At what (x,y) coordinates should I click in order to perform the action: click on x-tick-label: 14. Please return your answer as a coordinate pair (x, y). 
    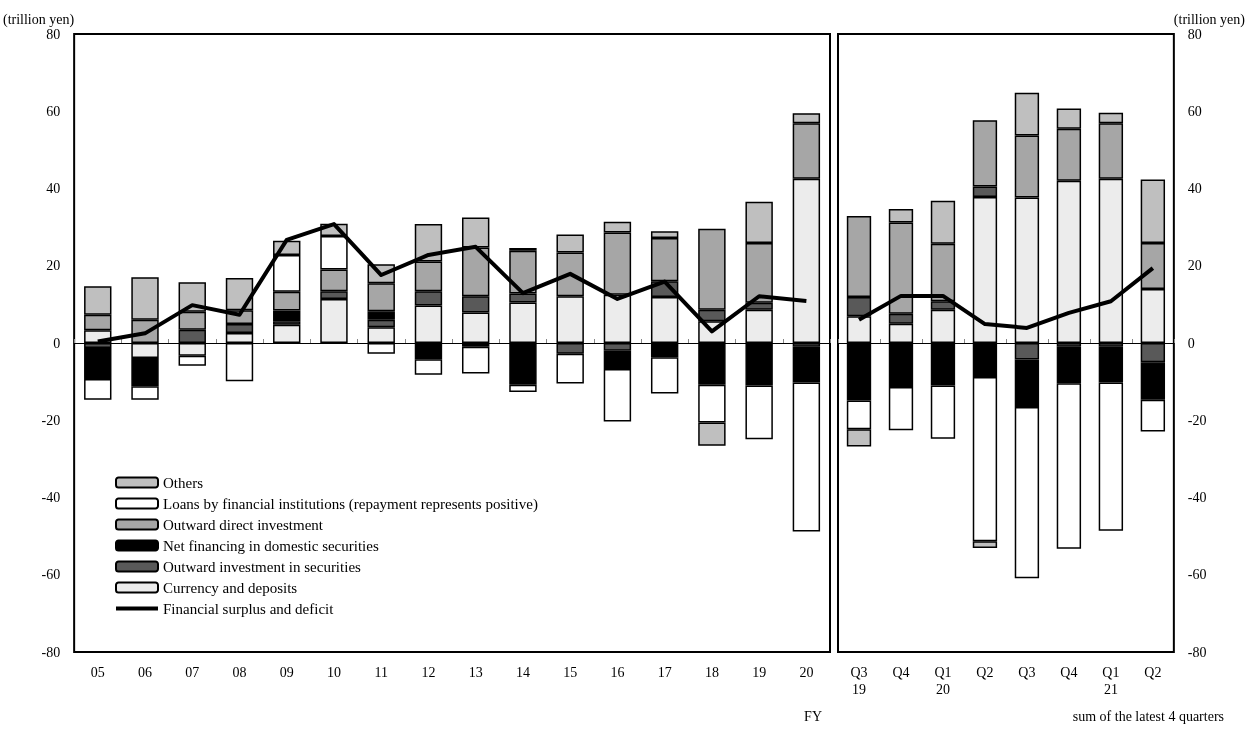
    Looking at the image, I should click on (522, 672).